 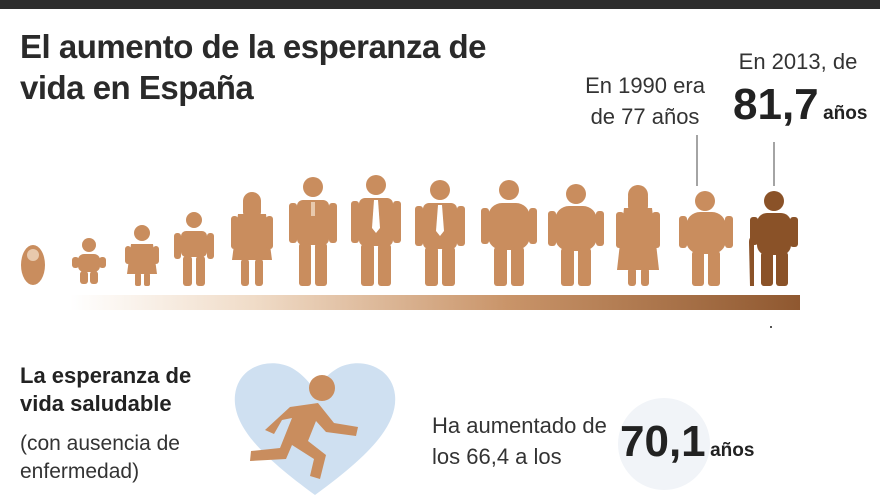 What do you see at coordinates (645, 101) in the screenshot?
I see `annotation-1990: En 1990 era de 77 años` at bounding box center [645, 101].